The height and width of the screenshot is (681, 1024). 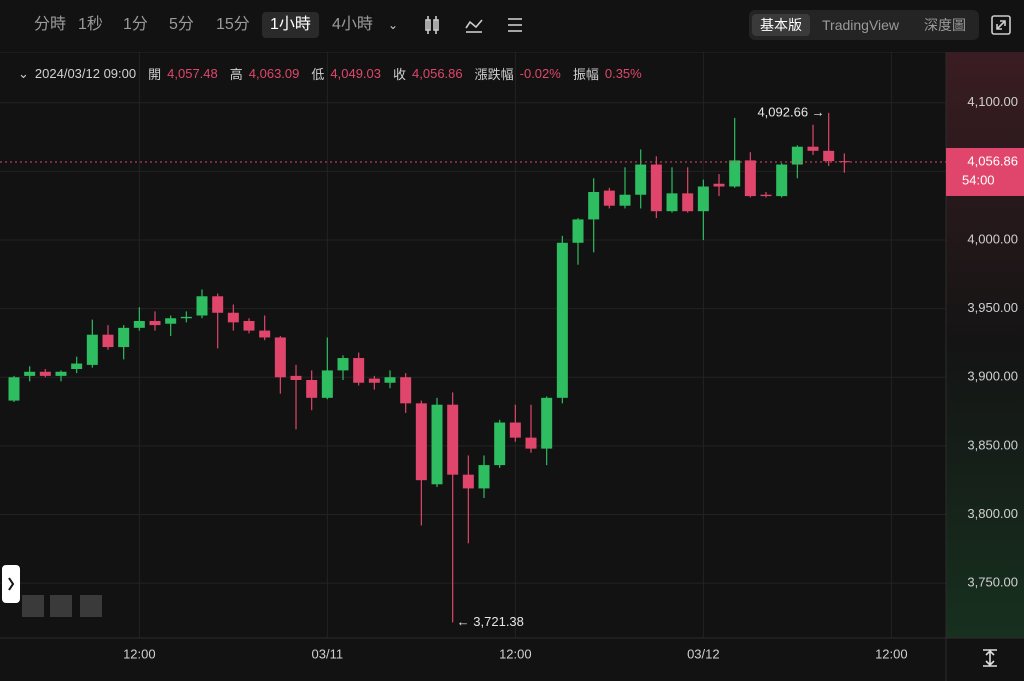 What do you see at coordinates (181, 24) in the screenshot?
I see `interval-button: 5分` at bounding box center [181, 24].